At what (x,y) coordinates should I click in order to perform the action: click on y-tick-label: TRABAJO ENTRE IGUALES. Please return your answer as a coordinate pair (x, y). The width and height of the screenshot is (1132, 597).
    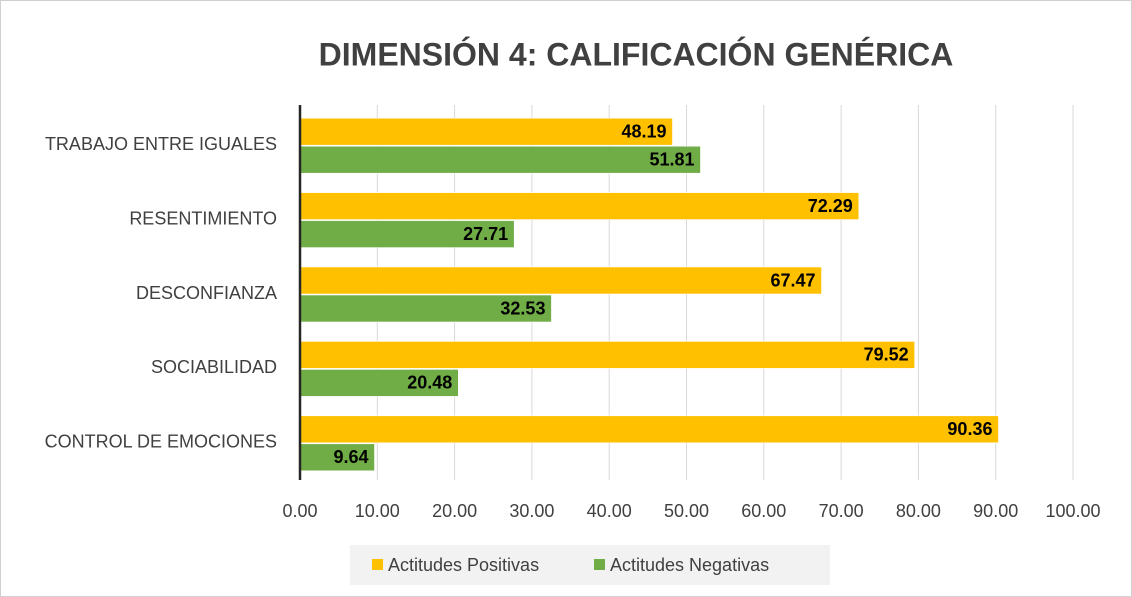
    Looking at the image, I should click on (161, 144).